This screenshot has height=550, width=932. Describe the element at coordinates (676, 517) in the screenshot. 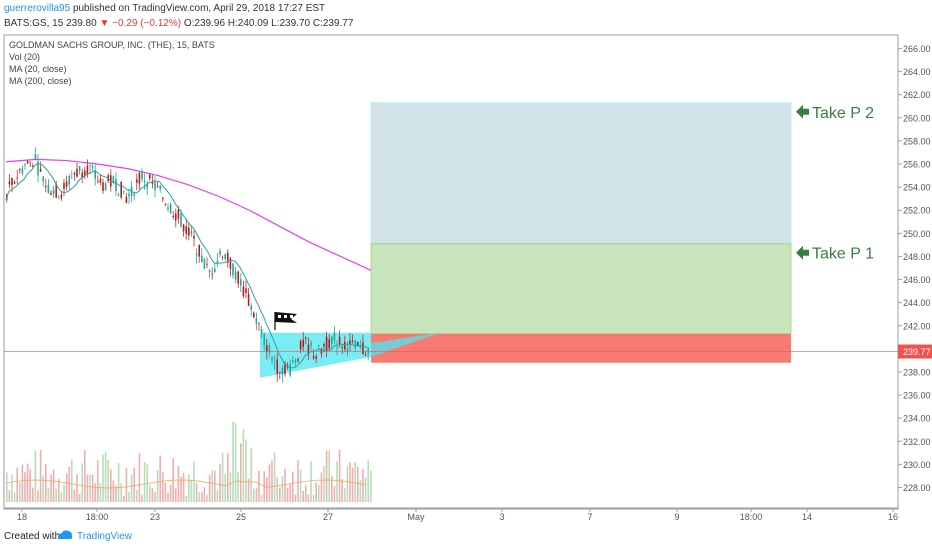

I see `x-tick-label: 9` at that location.